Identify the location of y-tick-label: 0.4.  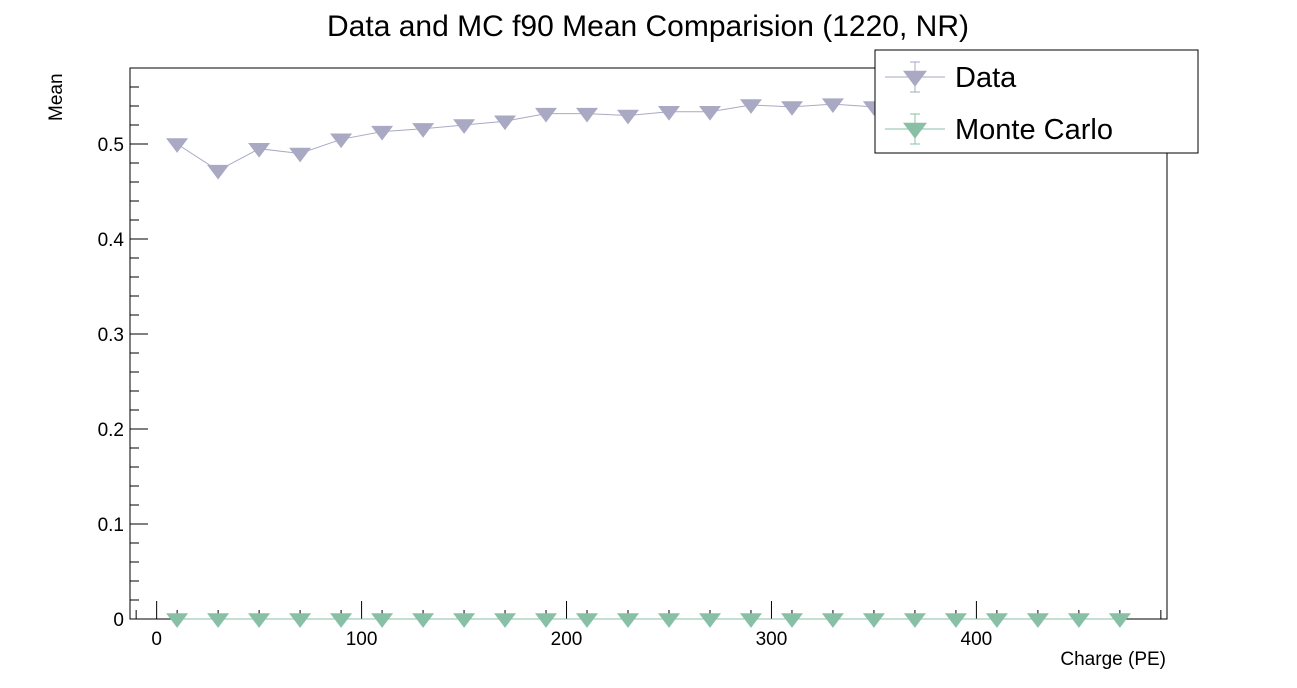
(111, 240).